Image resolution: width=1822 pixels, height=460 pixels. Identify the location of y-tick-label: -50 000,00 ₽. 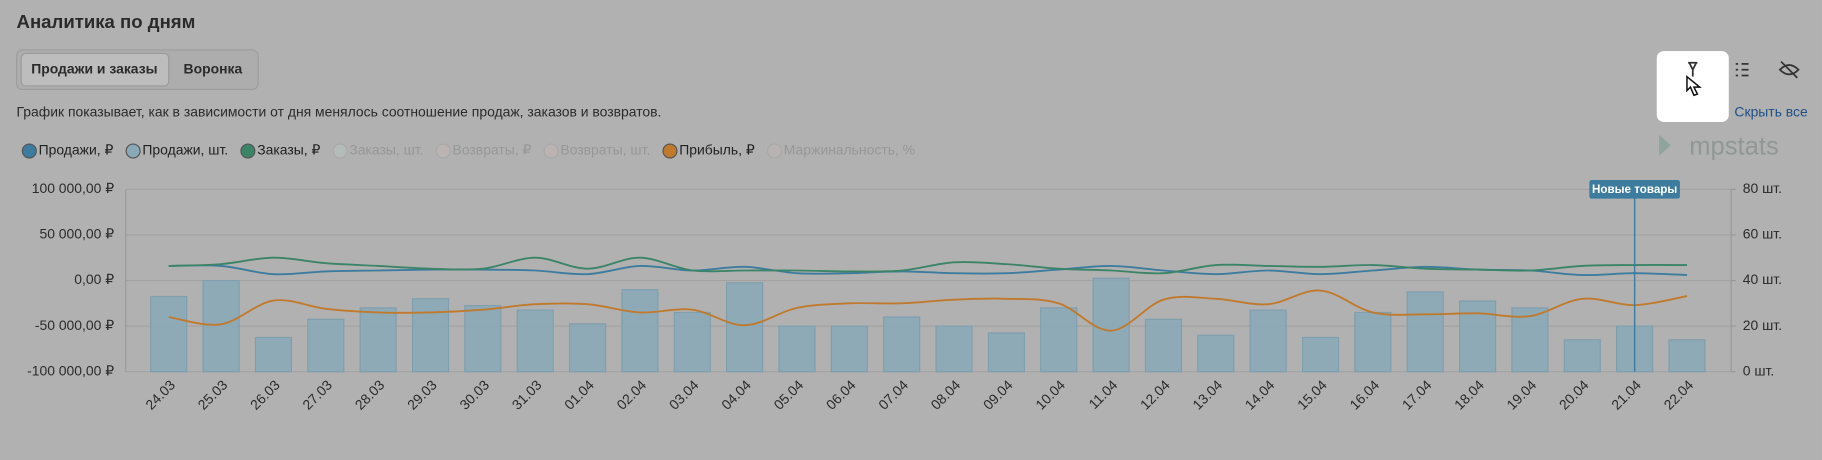
(74, 325).